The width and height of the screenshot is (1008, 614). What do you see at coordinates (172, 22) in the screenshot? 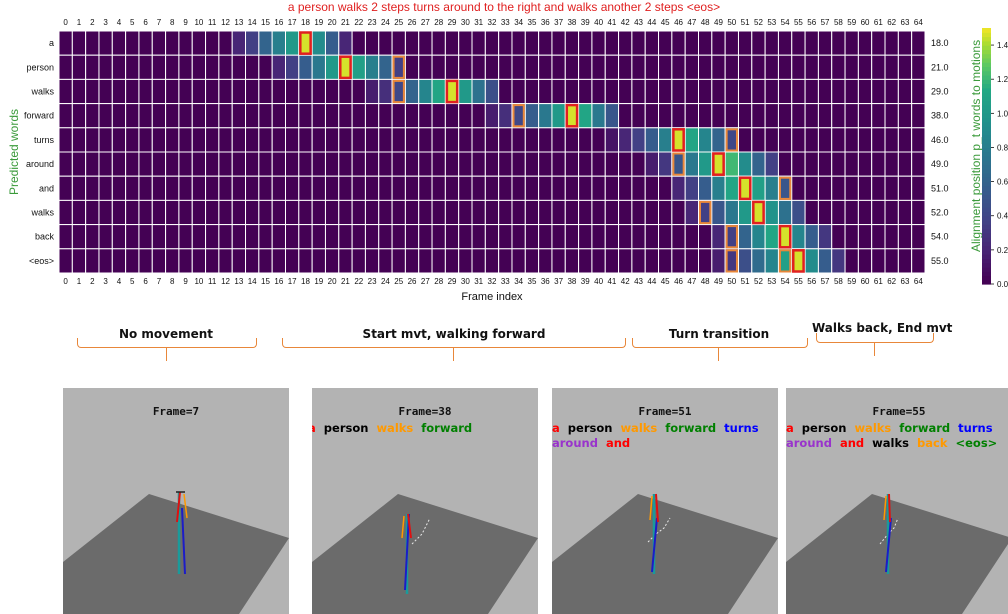
I see `x-tick-label-top: 8` at bounding box center [172, 22].